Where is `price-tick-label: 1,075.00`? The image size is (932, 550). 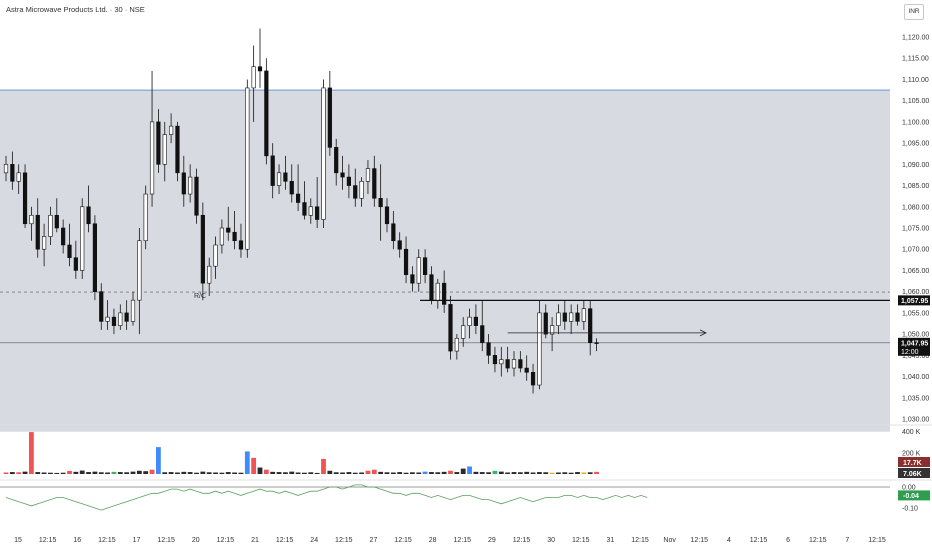 price-tick-label: 1,075.00 is located at coordinates (915, 229).